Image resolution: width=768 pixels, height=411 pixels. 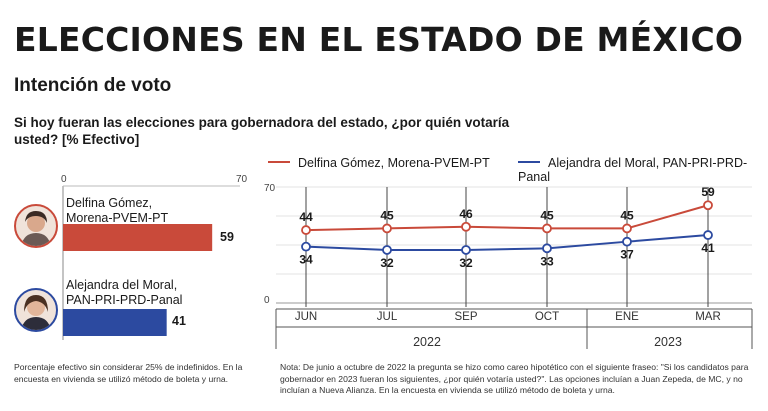 What do you see at coordinates (633, 170) in the screenshot?
I see `legend-label-alejandra: Alejandra del Moral, PAN-PRI-PRD-Panal` at bounding box center [633, 170].